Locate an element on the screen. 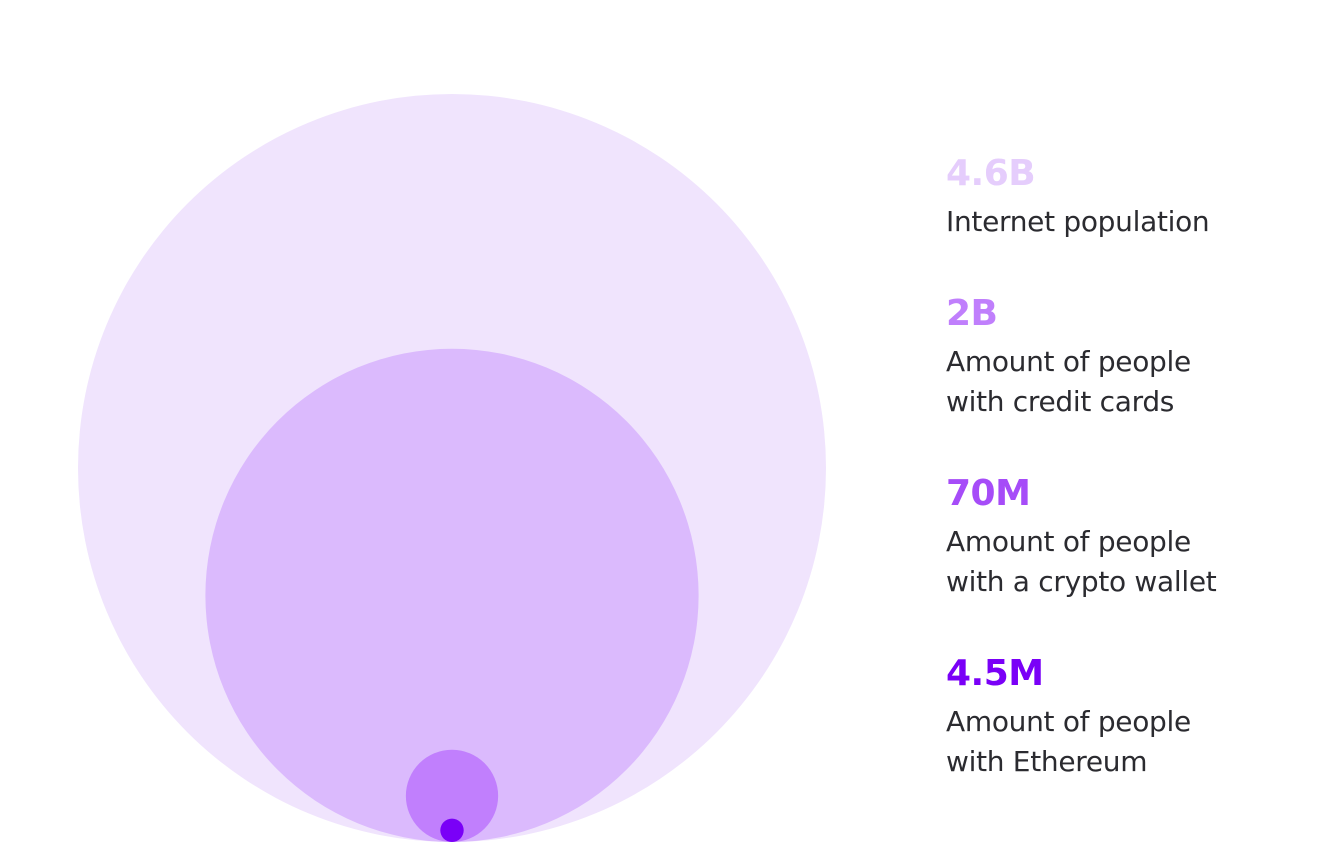  legend-item: 70M Amount of people with a crypto wallet is located at coordinates (1111, 537).